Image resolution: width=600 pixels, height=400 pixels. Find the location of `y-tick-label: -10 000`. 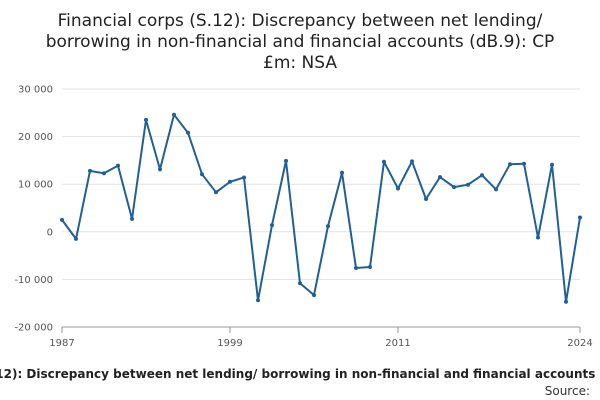

y-tick-label: -10 000 is located at coordinates (33, 280).